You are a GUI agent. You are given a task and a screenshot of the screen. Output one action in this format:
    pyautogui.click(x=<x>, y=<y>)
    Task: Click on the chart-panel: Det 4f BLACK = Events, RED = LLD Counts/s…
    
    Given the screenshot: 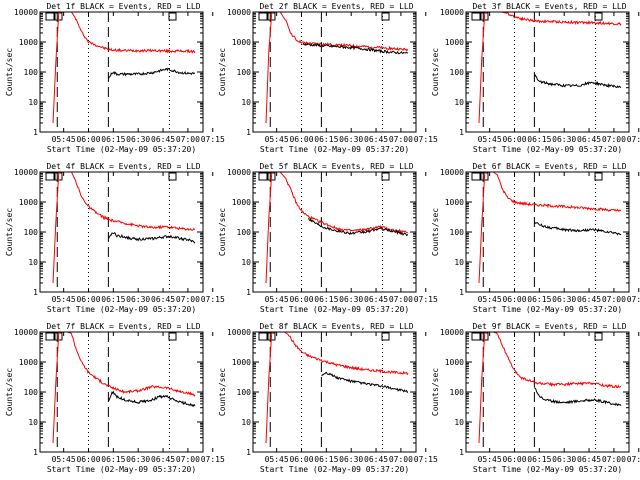 What is the action you would take?
    pyautogui.click(x=115, y=238)
    